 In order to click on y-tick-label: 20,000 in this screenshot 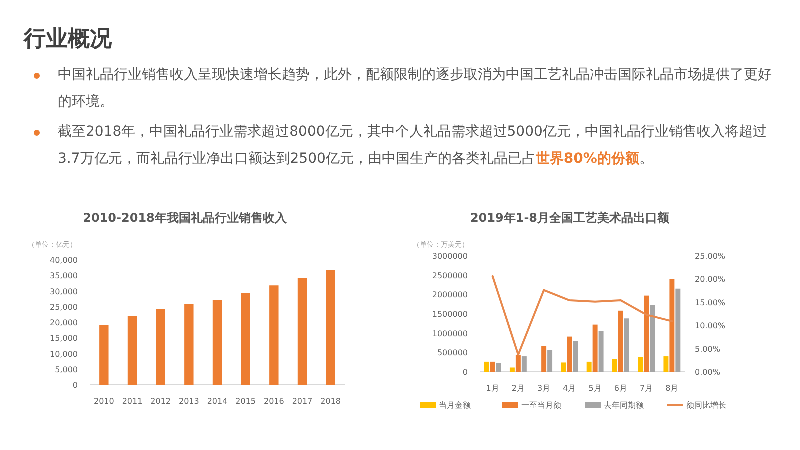, I will do `click(64, 323)`.